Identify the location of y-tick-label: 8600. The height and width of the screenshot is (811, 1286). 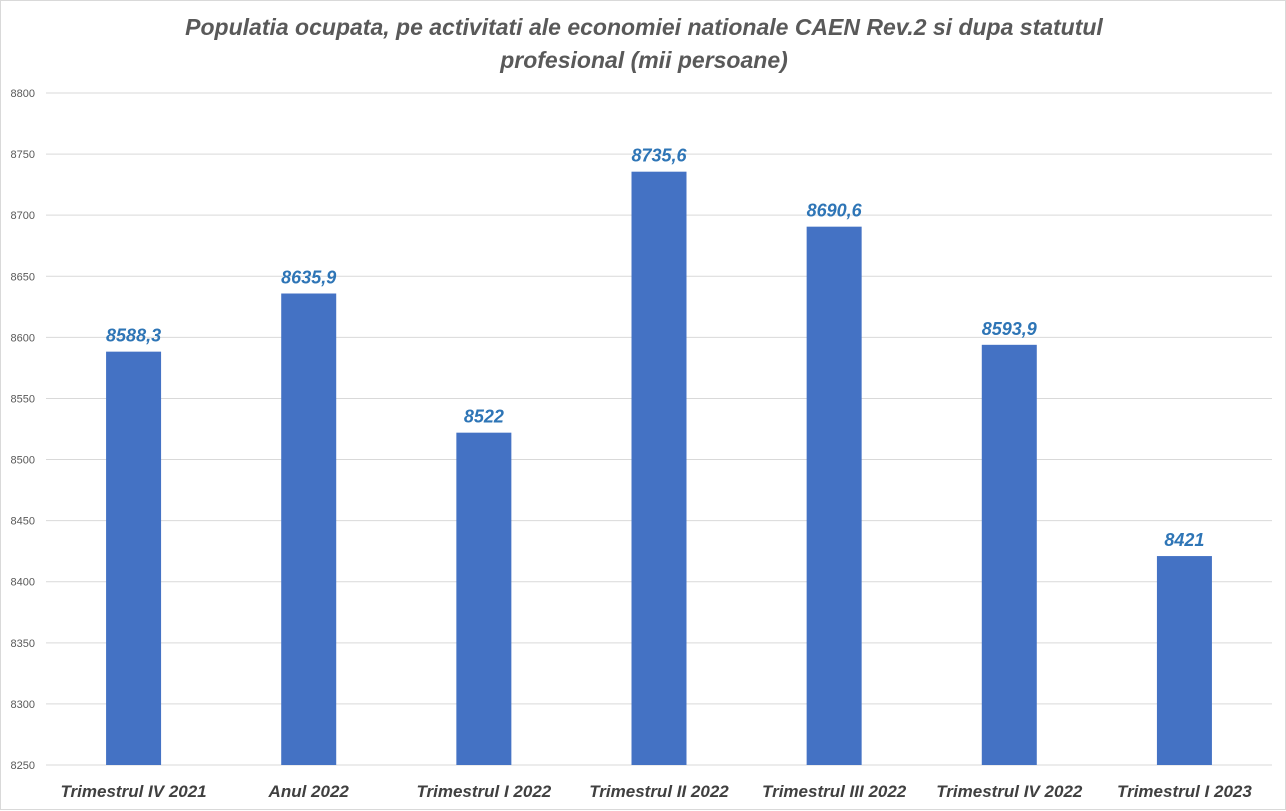
(23, 338).